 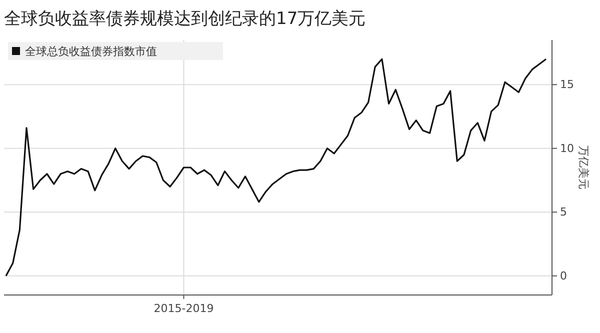 I want to click on y-tick-label: 0, so click(x=563, y=275).